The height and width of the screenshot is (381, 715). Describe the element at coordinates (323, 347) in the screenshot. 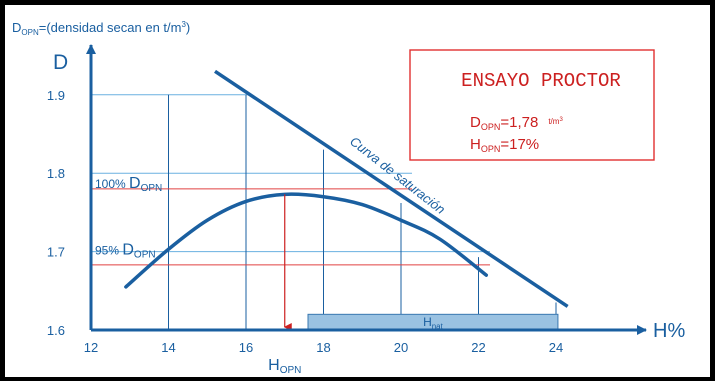

I see `x-tick-label: 18` at that location.